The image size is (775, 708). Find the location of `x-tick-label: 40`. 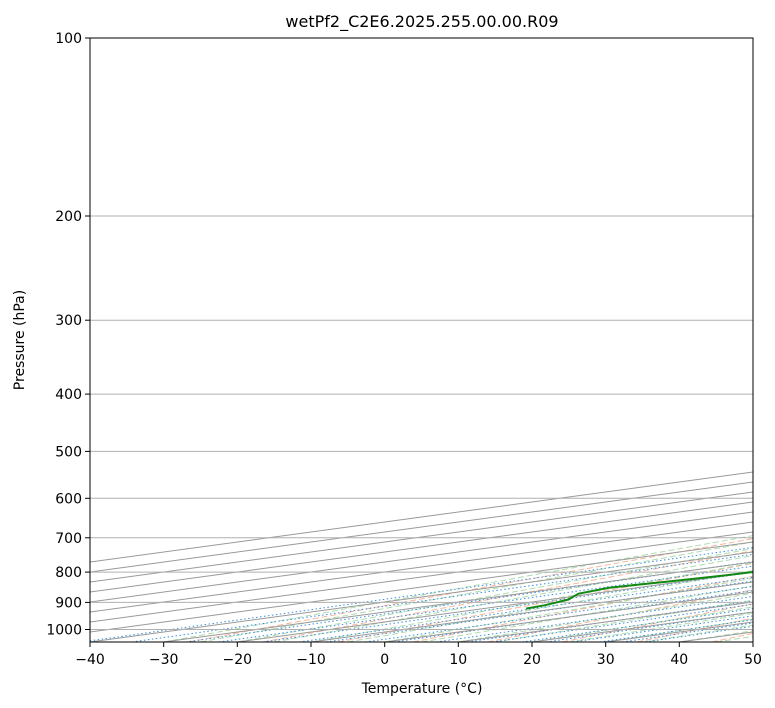

x-tick-label: 40 is located at coordinates (679, 660).